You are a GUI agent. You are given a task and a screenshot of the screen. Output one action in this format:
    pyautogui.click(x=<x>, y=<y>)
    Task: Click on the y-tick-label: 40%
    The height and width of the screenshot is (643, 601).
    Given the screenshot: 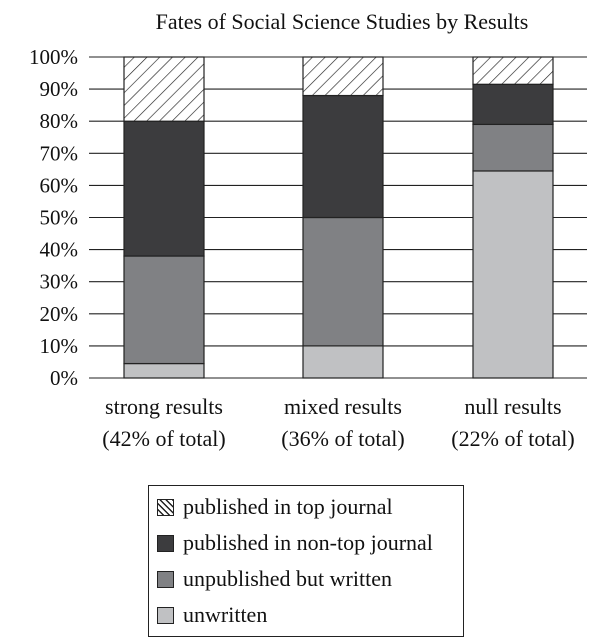 What is the action you would take?
    pyautogui.click(x=59, y=250)
    